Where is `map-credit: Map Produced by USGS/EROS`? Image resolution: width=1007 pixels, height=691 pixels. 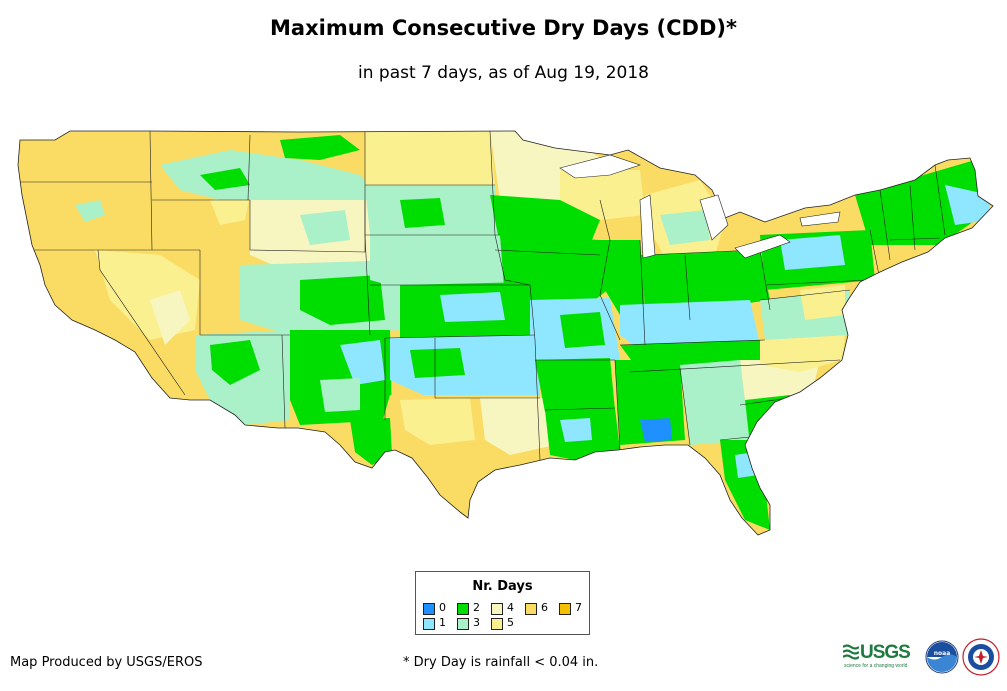
map-credit: Map Produced by USGS/EROS is located at coordinates (106, 662).